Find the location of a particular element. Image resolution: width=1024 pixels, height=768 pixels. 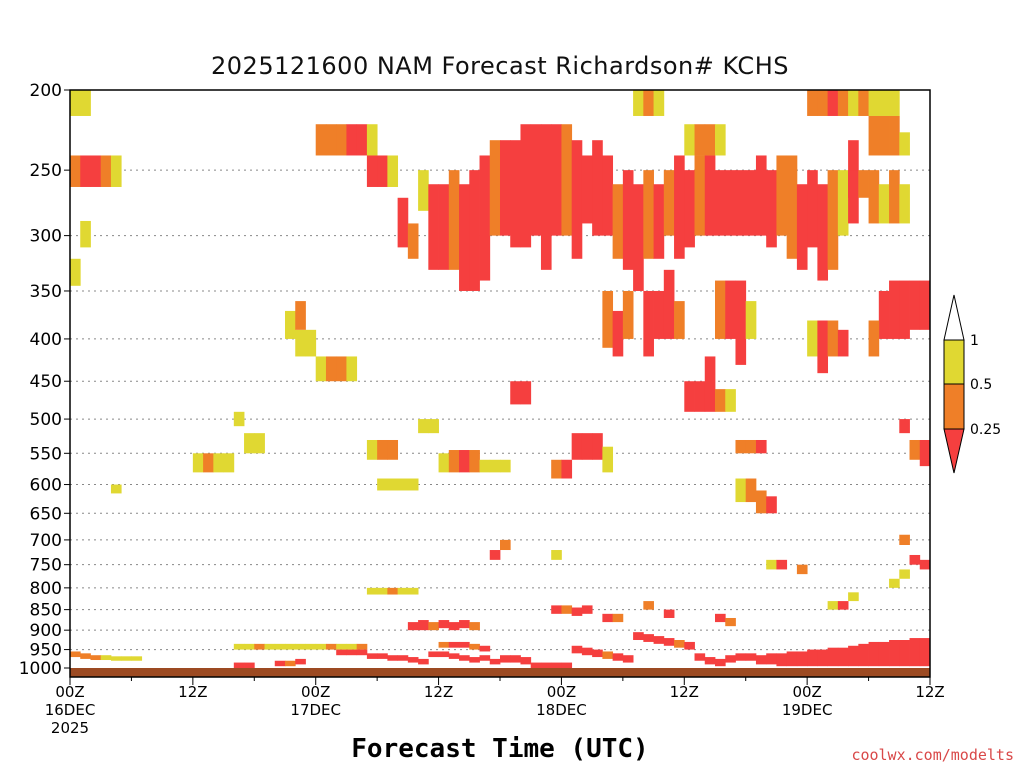

y-tick-label: 350 is located at coordinates (46, 292).